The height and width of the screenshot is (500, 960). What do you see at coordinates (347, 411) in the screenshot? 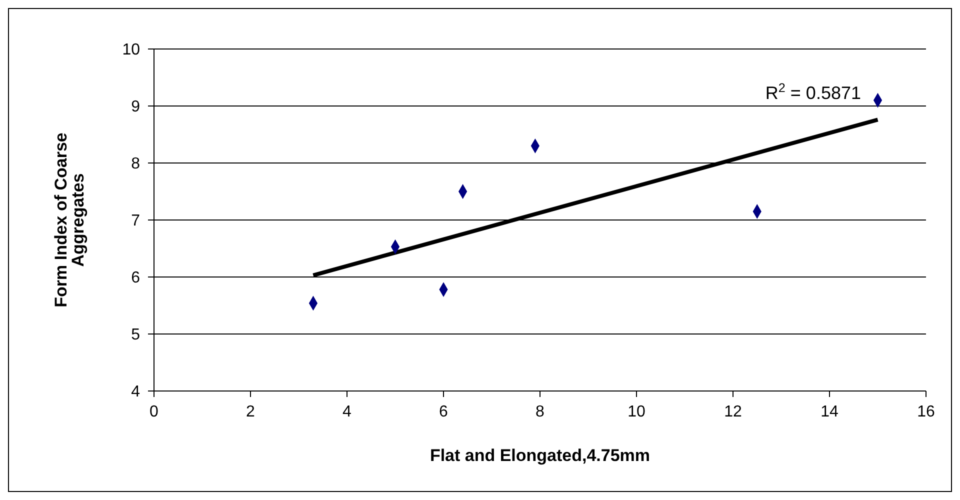
I see `x-tick-label: 4` at bounding box center [347, 411].